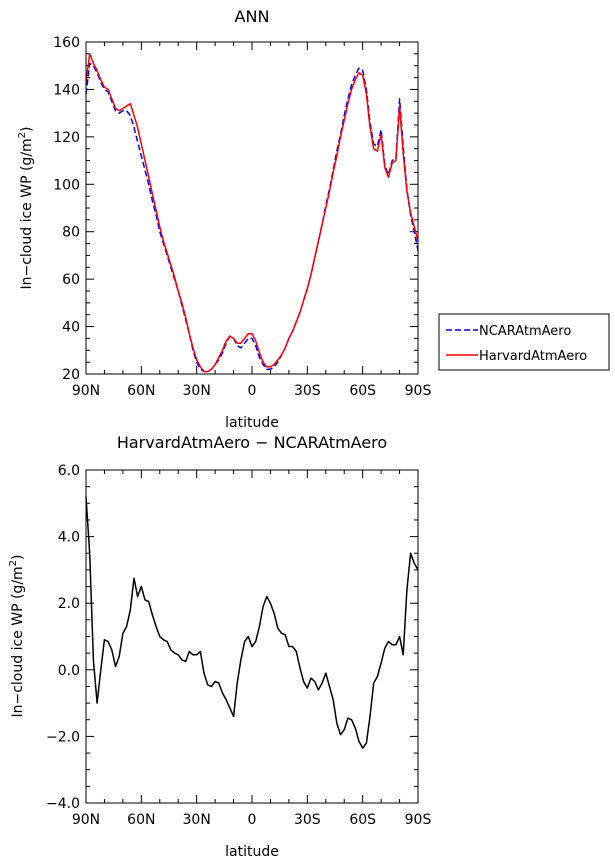 This screenshot has width=615, height=862. I want to click on top-y-tick-label: 140, so click(66, 90).